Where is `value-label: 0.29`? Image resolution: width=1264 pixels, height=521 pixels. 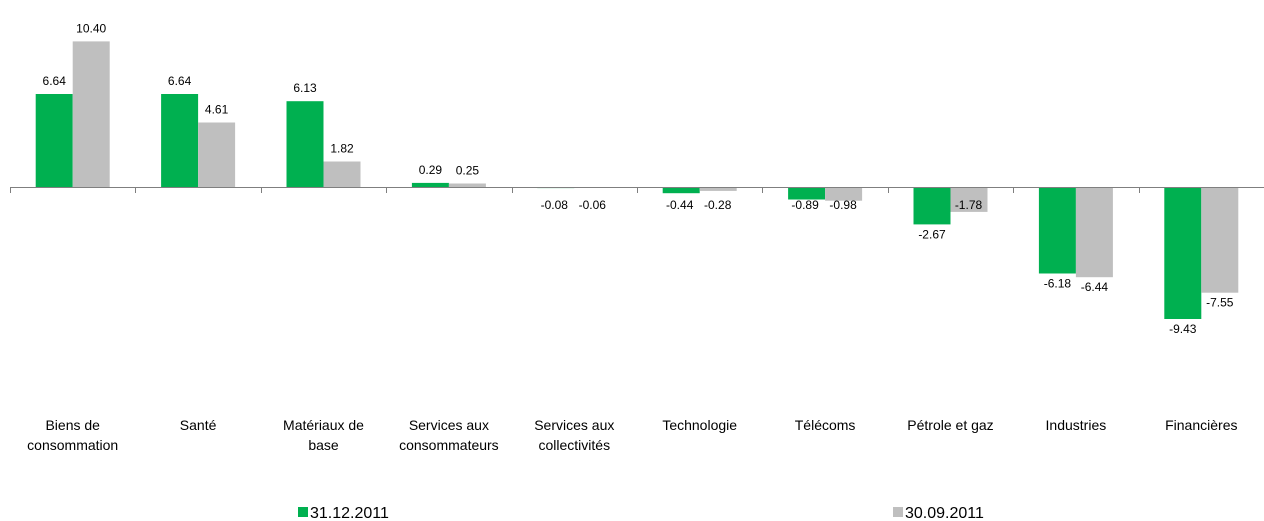 value-label: 0.29 is located at coordinates (431, 170).